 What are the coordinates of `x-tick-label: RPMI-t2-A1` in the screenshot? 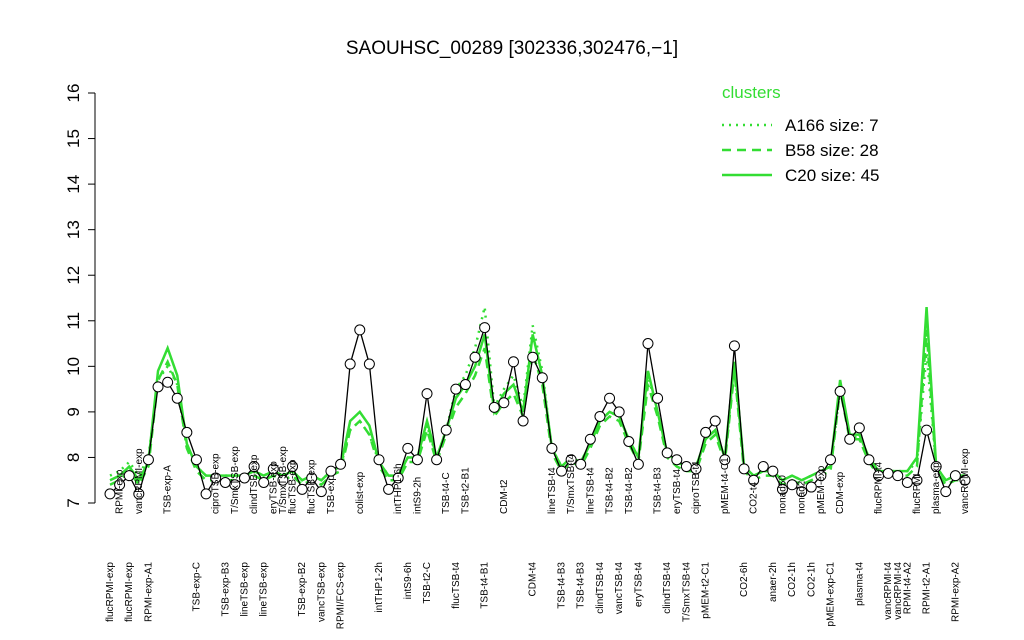 It's located at (927, 588).